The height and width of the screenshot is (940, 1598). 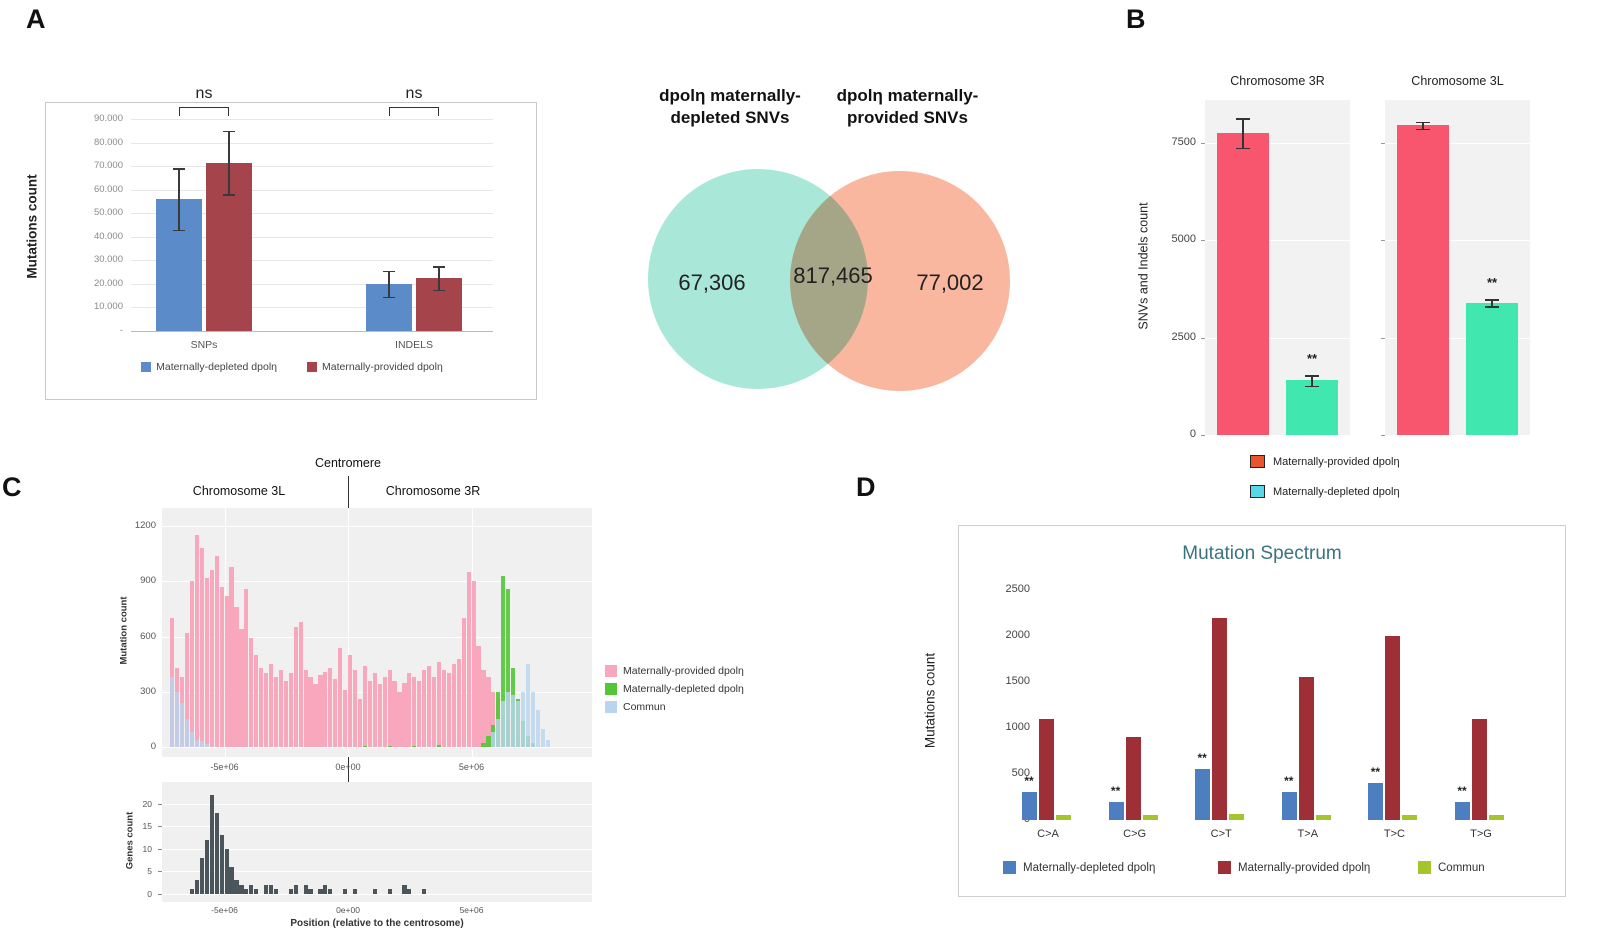 I want to click on y-axis-tick-label: 80.000, so click(x=108, y=142).